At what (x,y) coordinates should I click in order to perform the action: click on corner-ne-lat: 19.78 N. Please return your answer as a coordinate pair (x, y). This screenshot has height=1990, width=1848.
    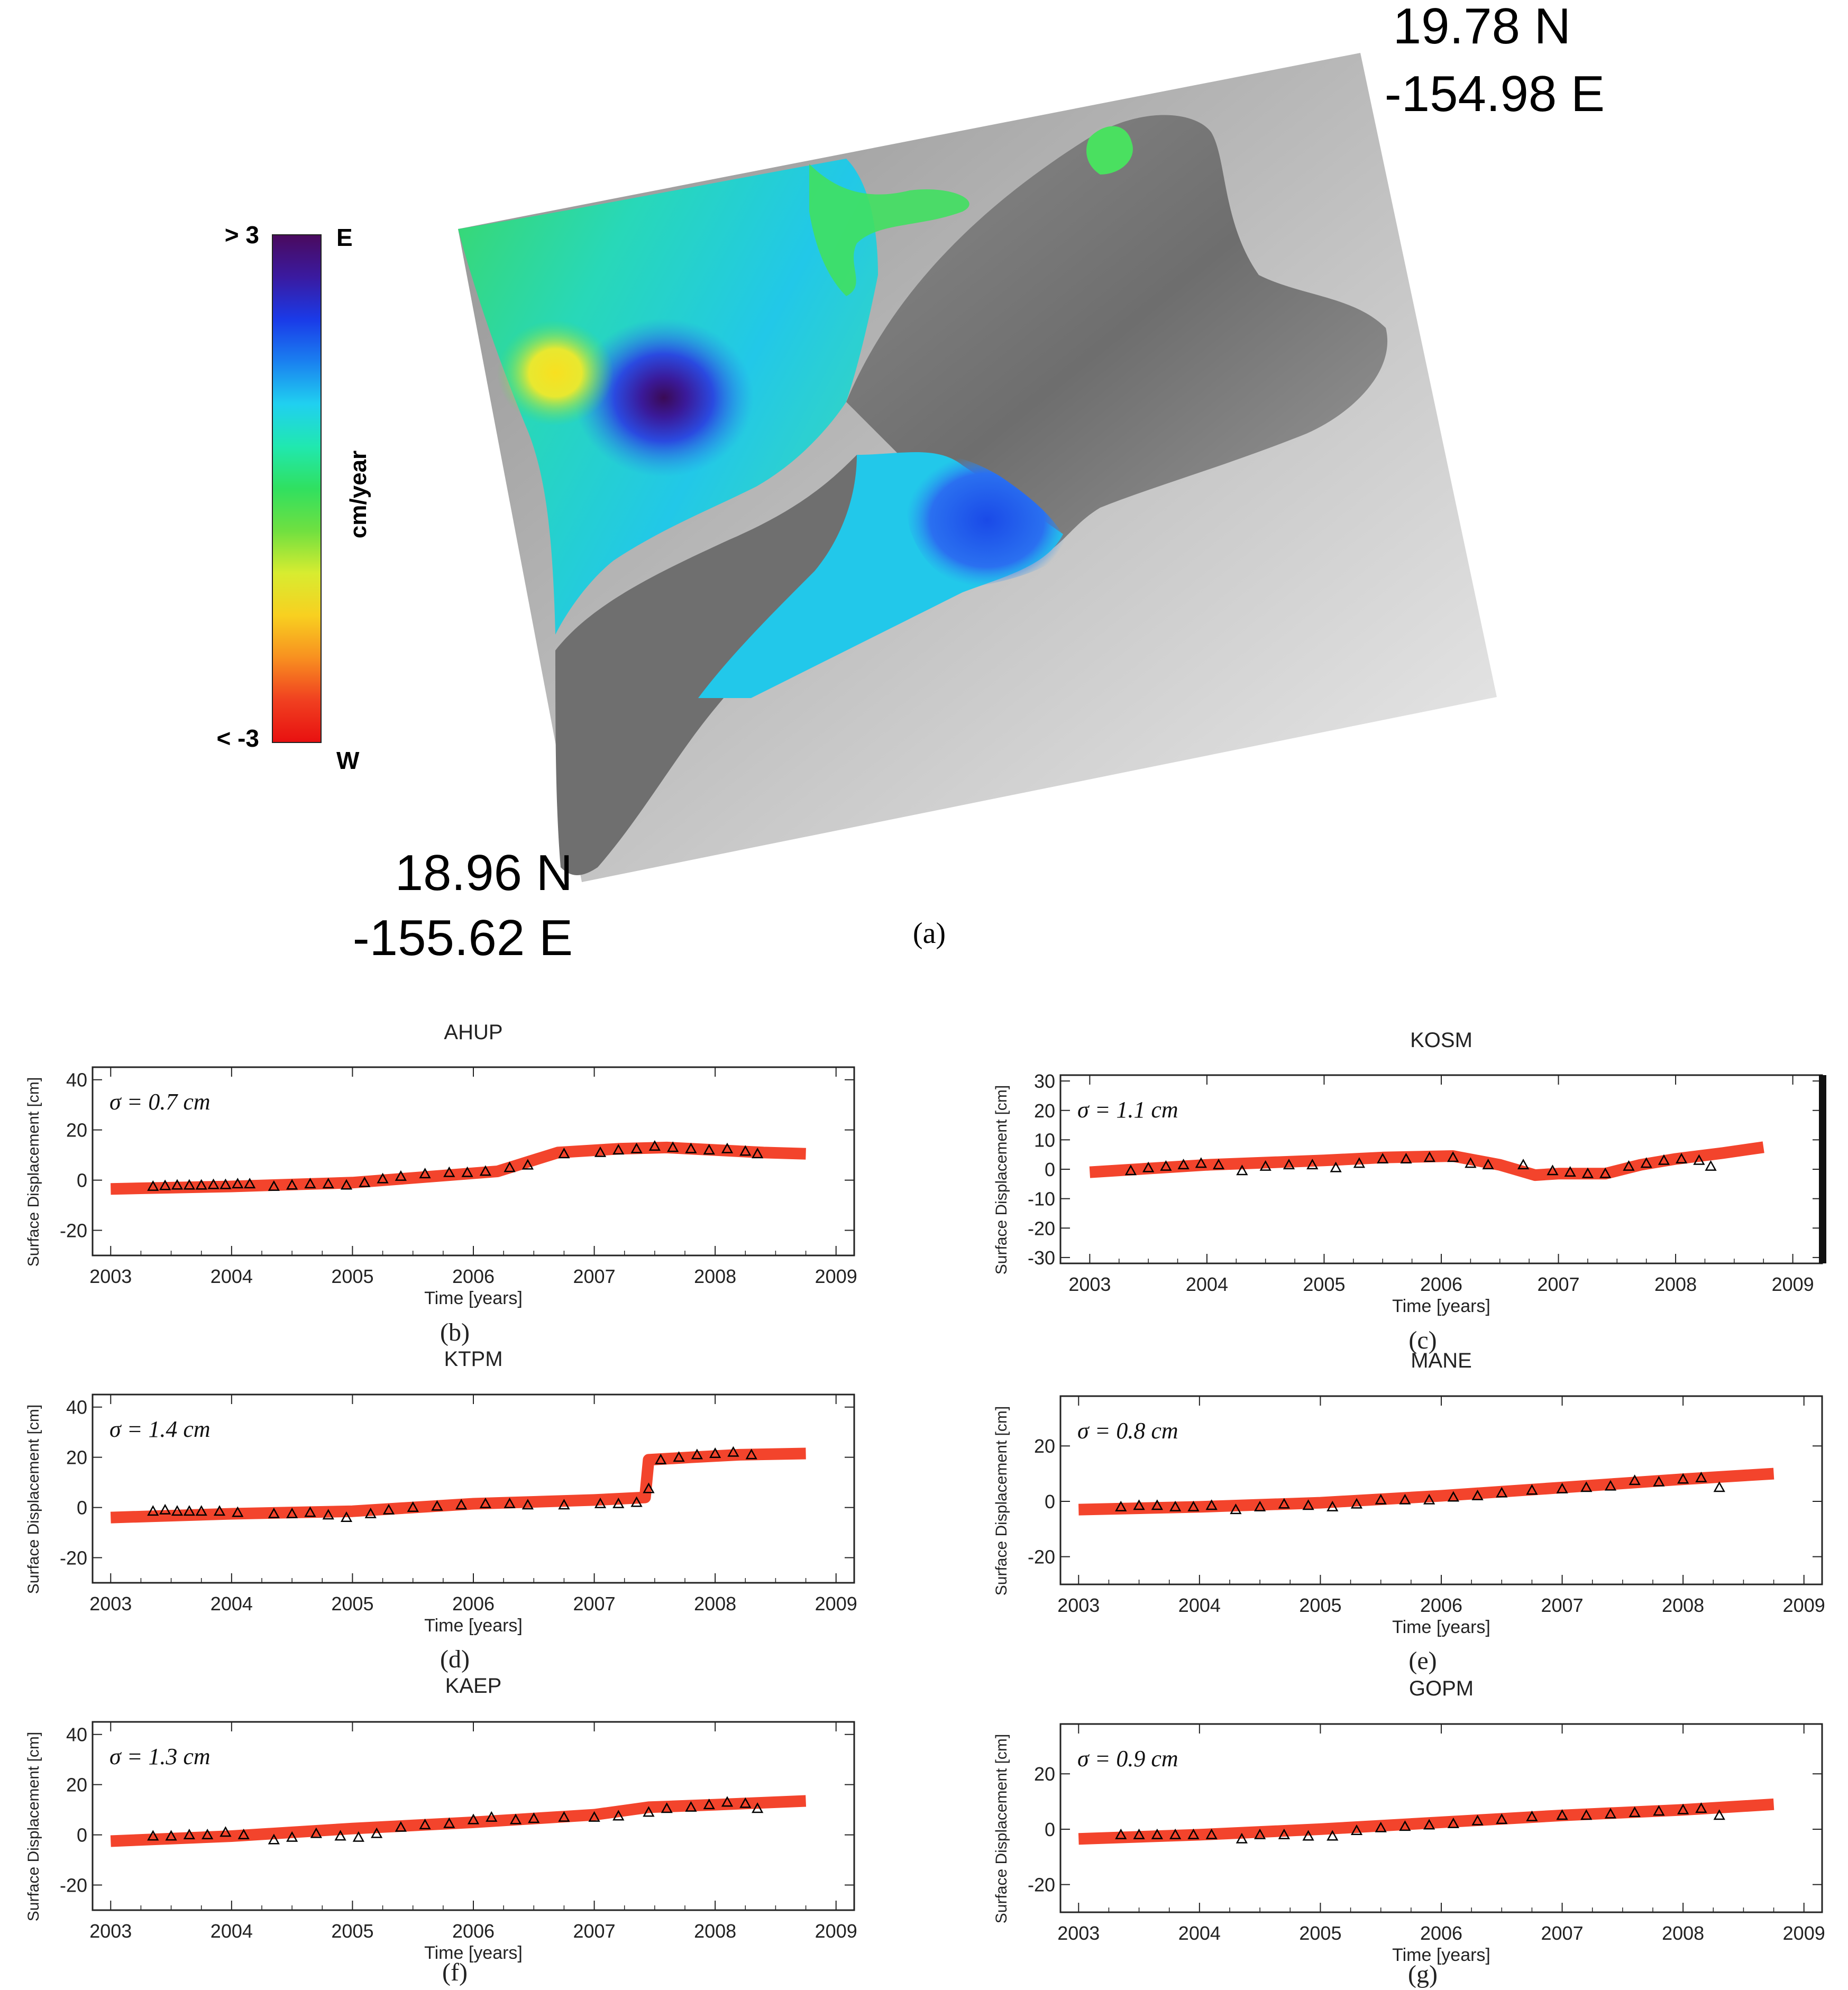
    Looking at the image, I should click on (1482, 27).